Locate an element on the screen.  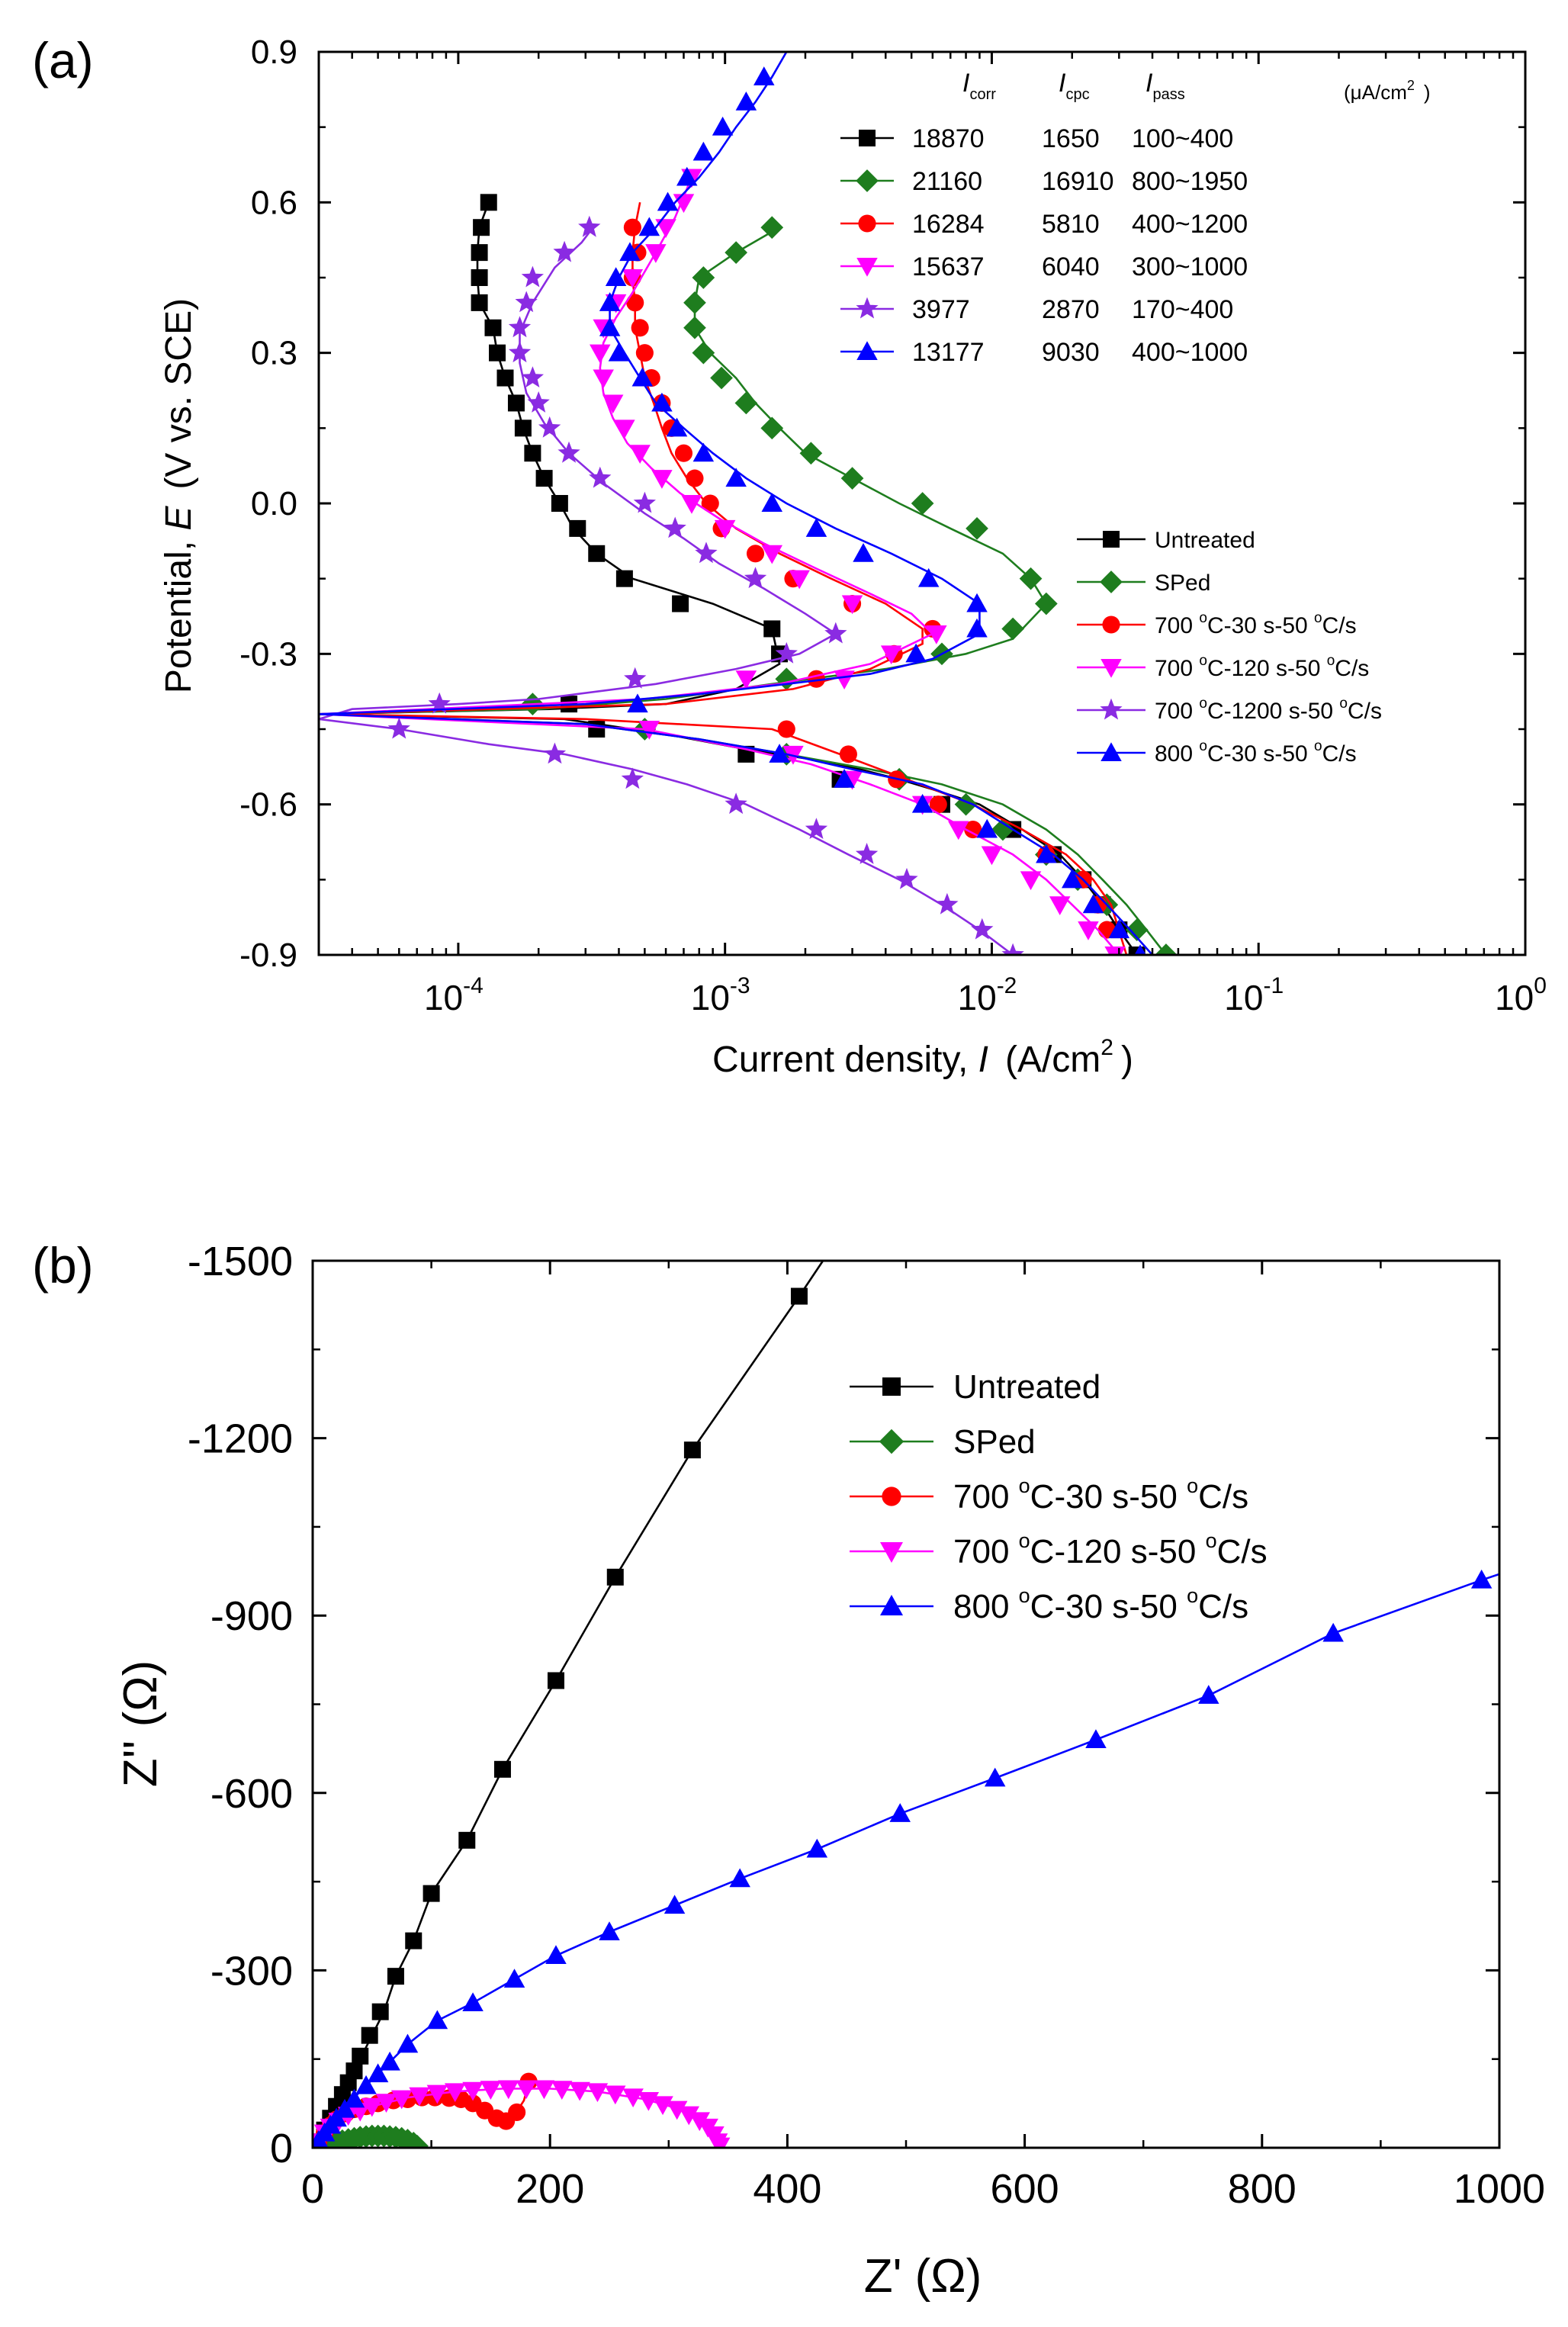
table-unit-text: (μA/cm is located at coordinates (1375, 92).